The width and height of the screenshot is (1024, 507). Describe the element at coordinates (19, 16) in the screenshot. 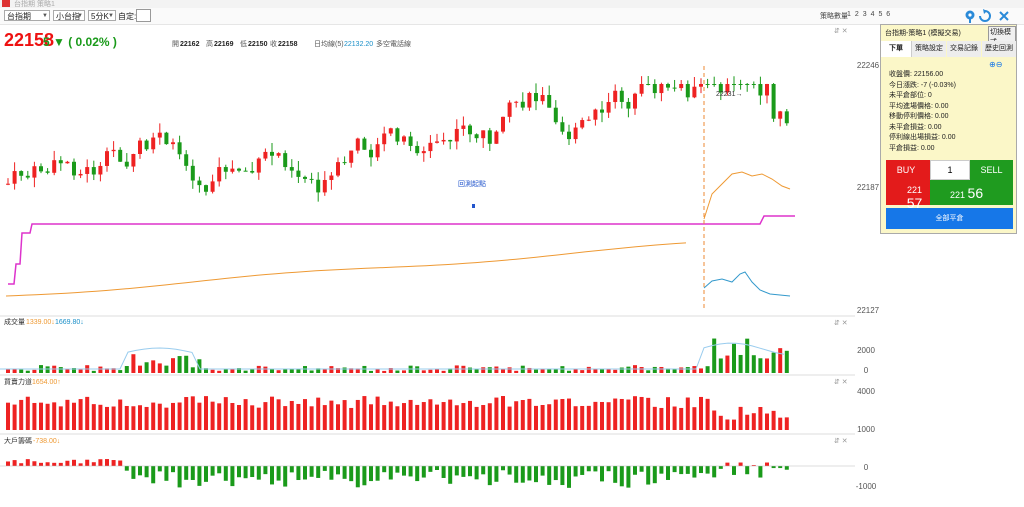

I see `symbol-select-value: 台指期` at that location.